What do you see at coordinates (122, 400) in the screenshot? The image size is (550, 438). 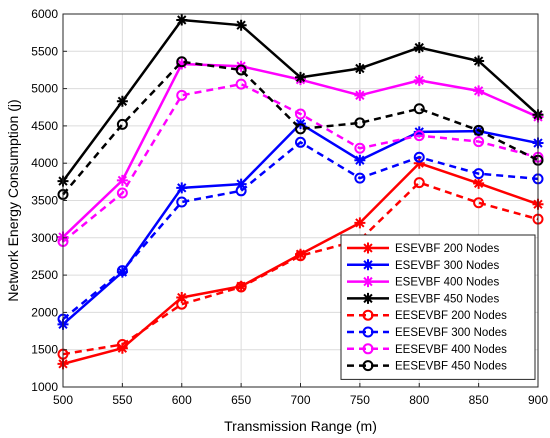 I see `x-tick-label: 550` at bounding box center [122, 400].